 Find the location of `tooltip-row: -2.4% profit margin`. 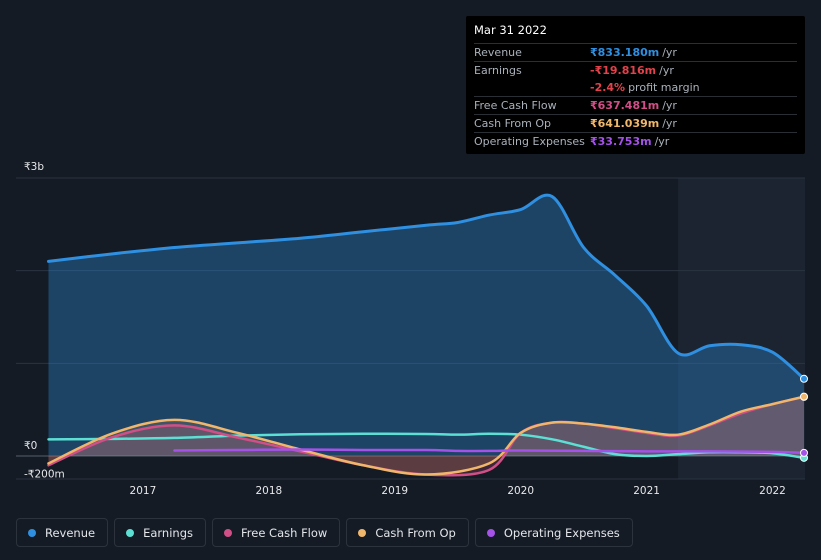

tooltip-row: -2.4% profit margin is located at coordinates (635, 87).